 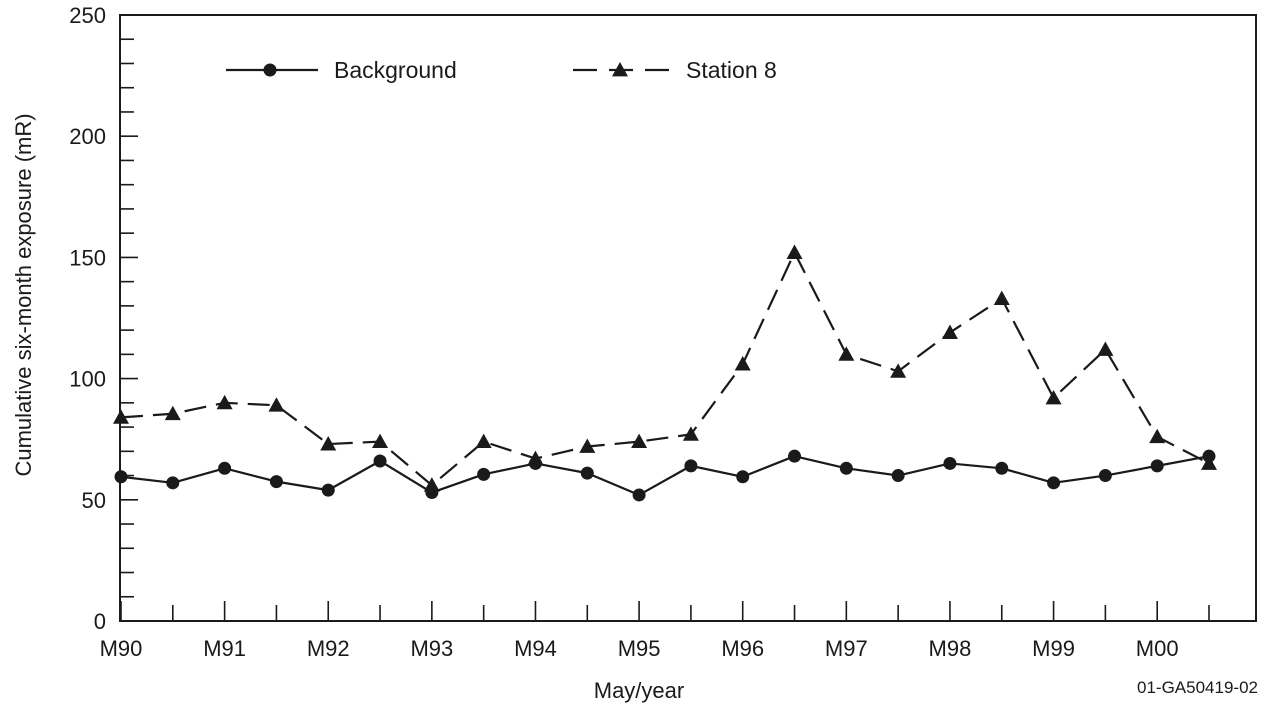 What do you see at coordinates (87, 136) in the screenshot?
I see `y-tick-label: 200` at bounding box center [87, 136].